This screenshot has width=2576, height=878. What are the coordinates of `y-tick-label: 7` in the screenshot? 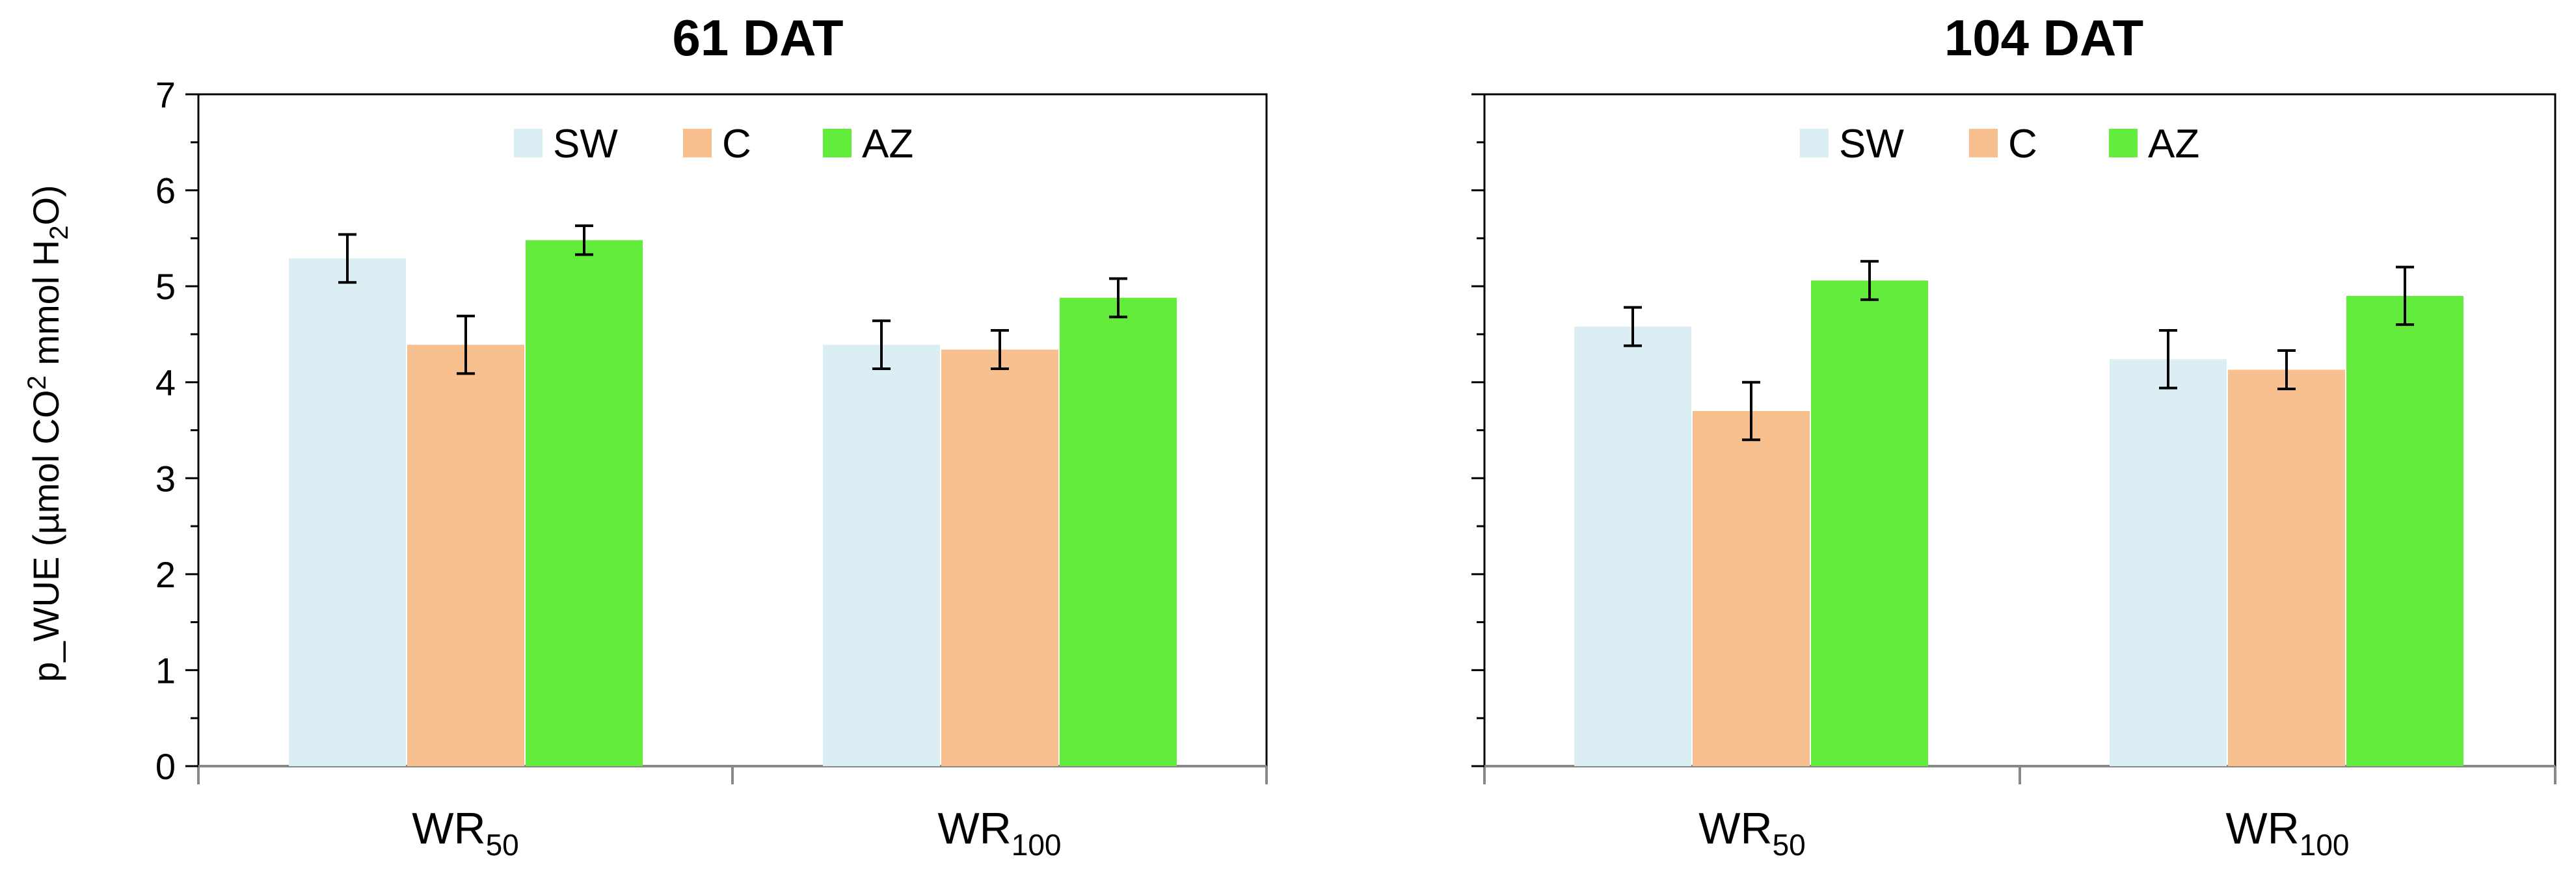 It's located at (165, 94).